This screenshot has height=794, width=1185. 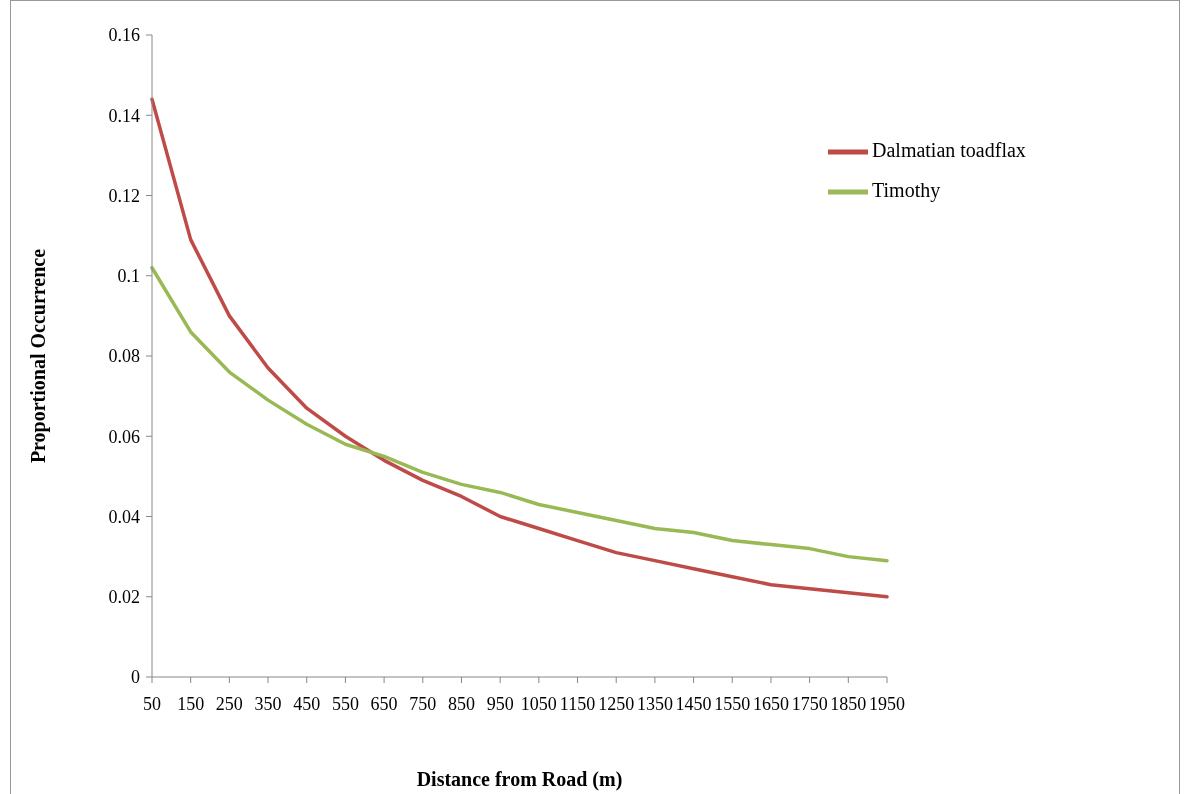 What do you see at coordinates (152, 703) in the screenshot?
I see `x-tick-label: 50` at bounding box center [152, 703].